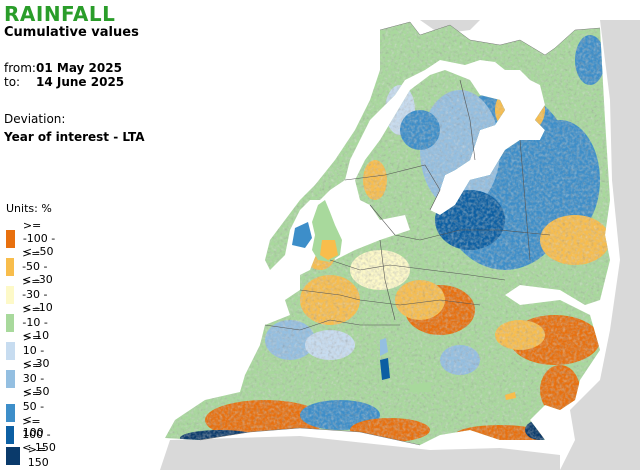 The width and height of the screenshot is (640, 470). I want to click on legend-label: >= 100 - < 150, so click(39, 434).